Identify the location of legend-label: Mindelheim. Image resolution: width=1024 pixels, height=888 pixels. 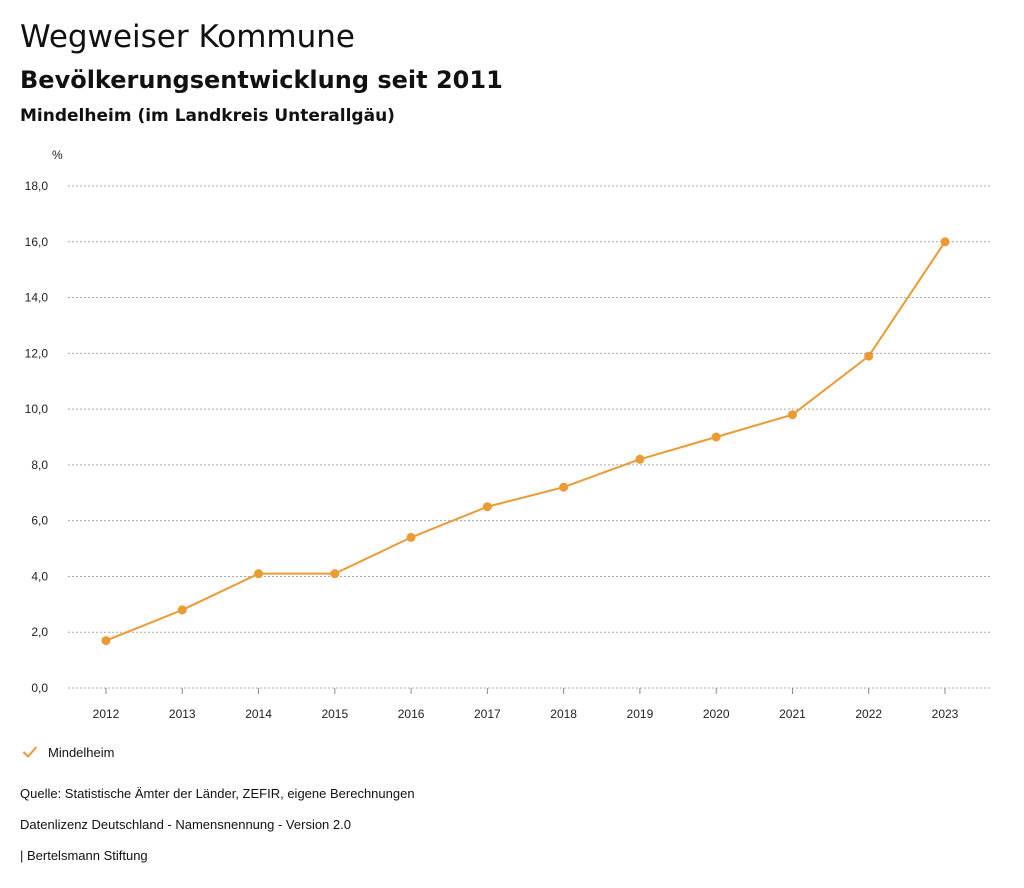
(81, 752).